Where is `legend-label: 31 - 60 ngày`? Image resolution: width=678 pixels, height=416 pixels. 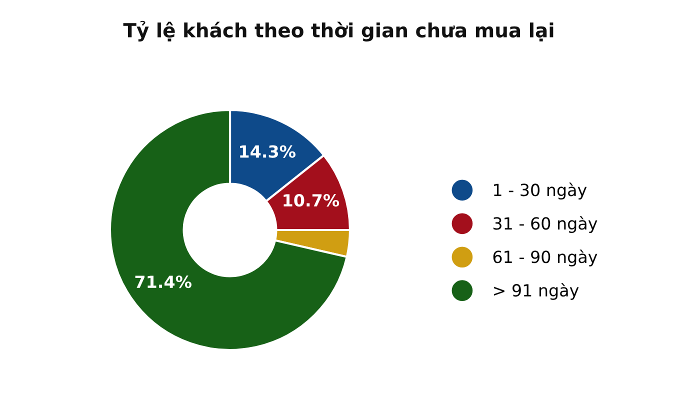
legend-label: 31 - 60 ngày is located at coordinates (545, 224).